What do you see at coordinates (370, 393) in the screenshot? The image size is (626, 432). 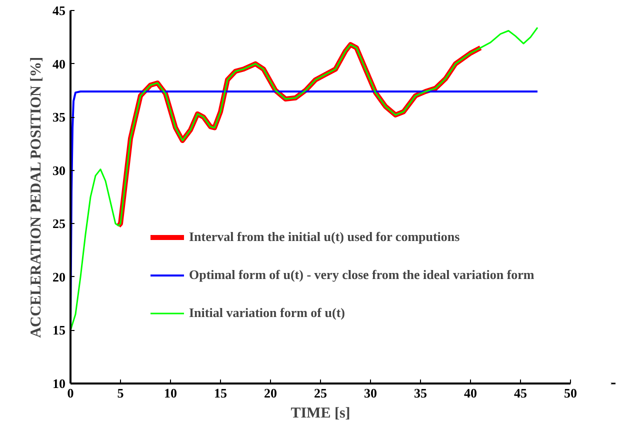 I see `x-tick-label: 30` at bounding box center [370, 393].